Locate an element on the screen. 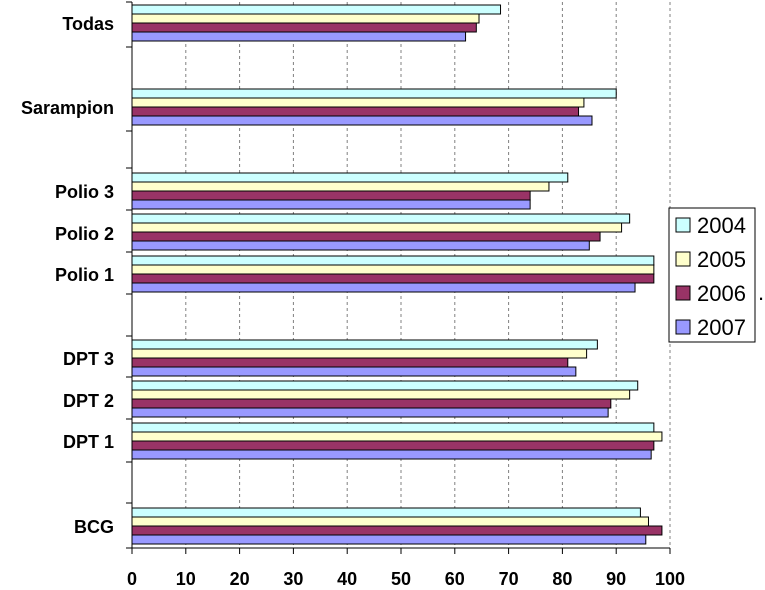 The height and width of the screenshot is (590, 765). legend-swatch-2004 is located at coordinates (683, 225).